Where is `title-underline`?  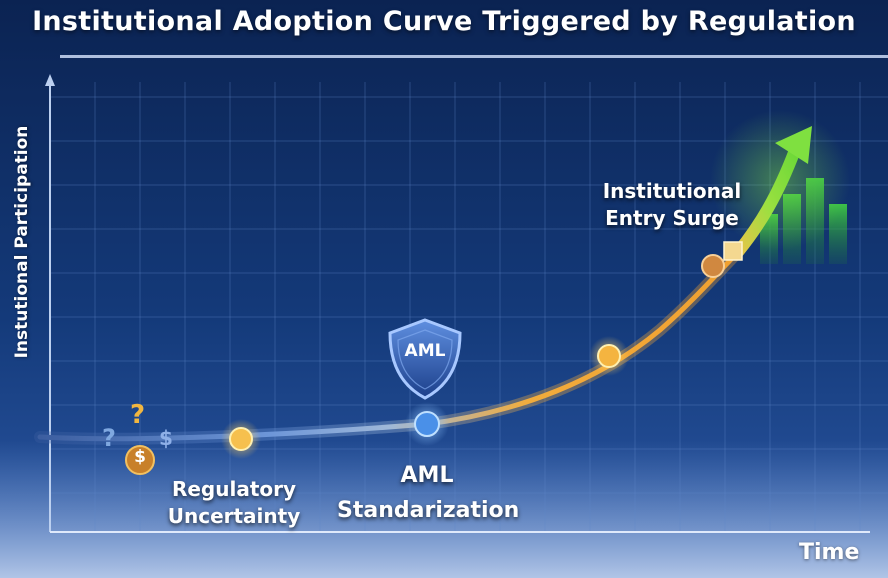
title-underline is located at coordinates (474, 56).